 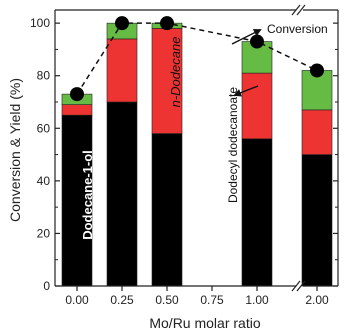 I want to click on x-axis-title: Mo/Ru molar ratio, so click(x=204, y=323).